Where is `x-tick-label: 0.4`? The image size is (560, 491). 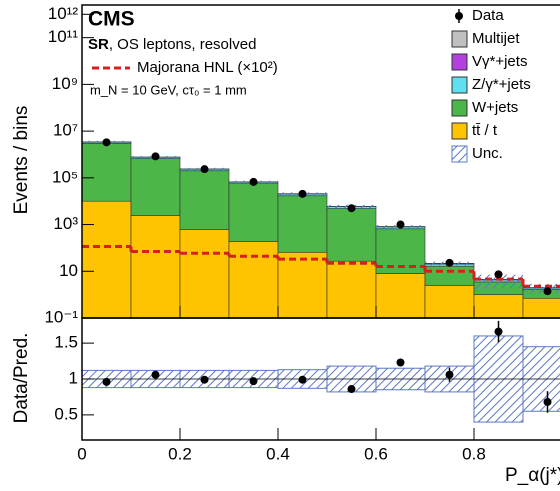
x-tick-label: 0.4 is located at coordinates (278, 453).